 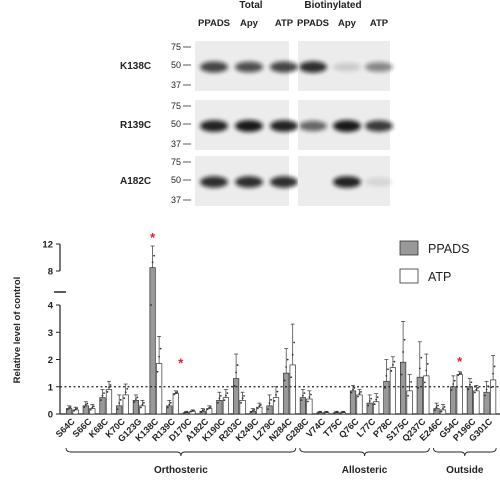 What do you see at coordinates (284, 182) in the screenshot?
I see `band-a182c-atp-total` at bounding box center [284, 182].